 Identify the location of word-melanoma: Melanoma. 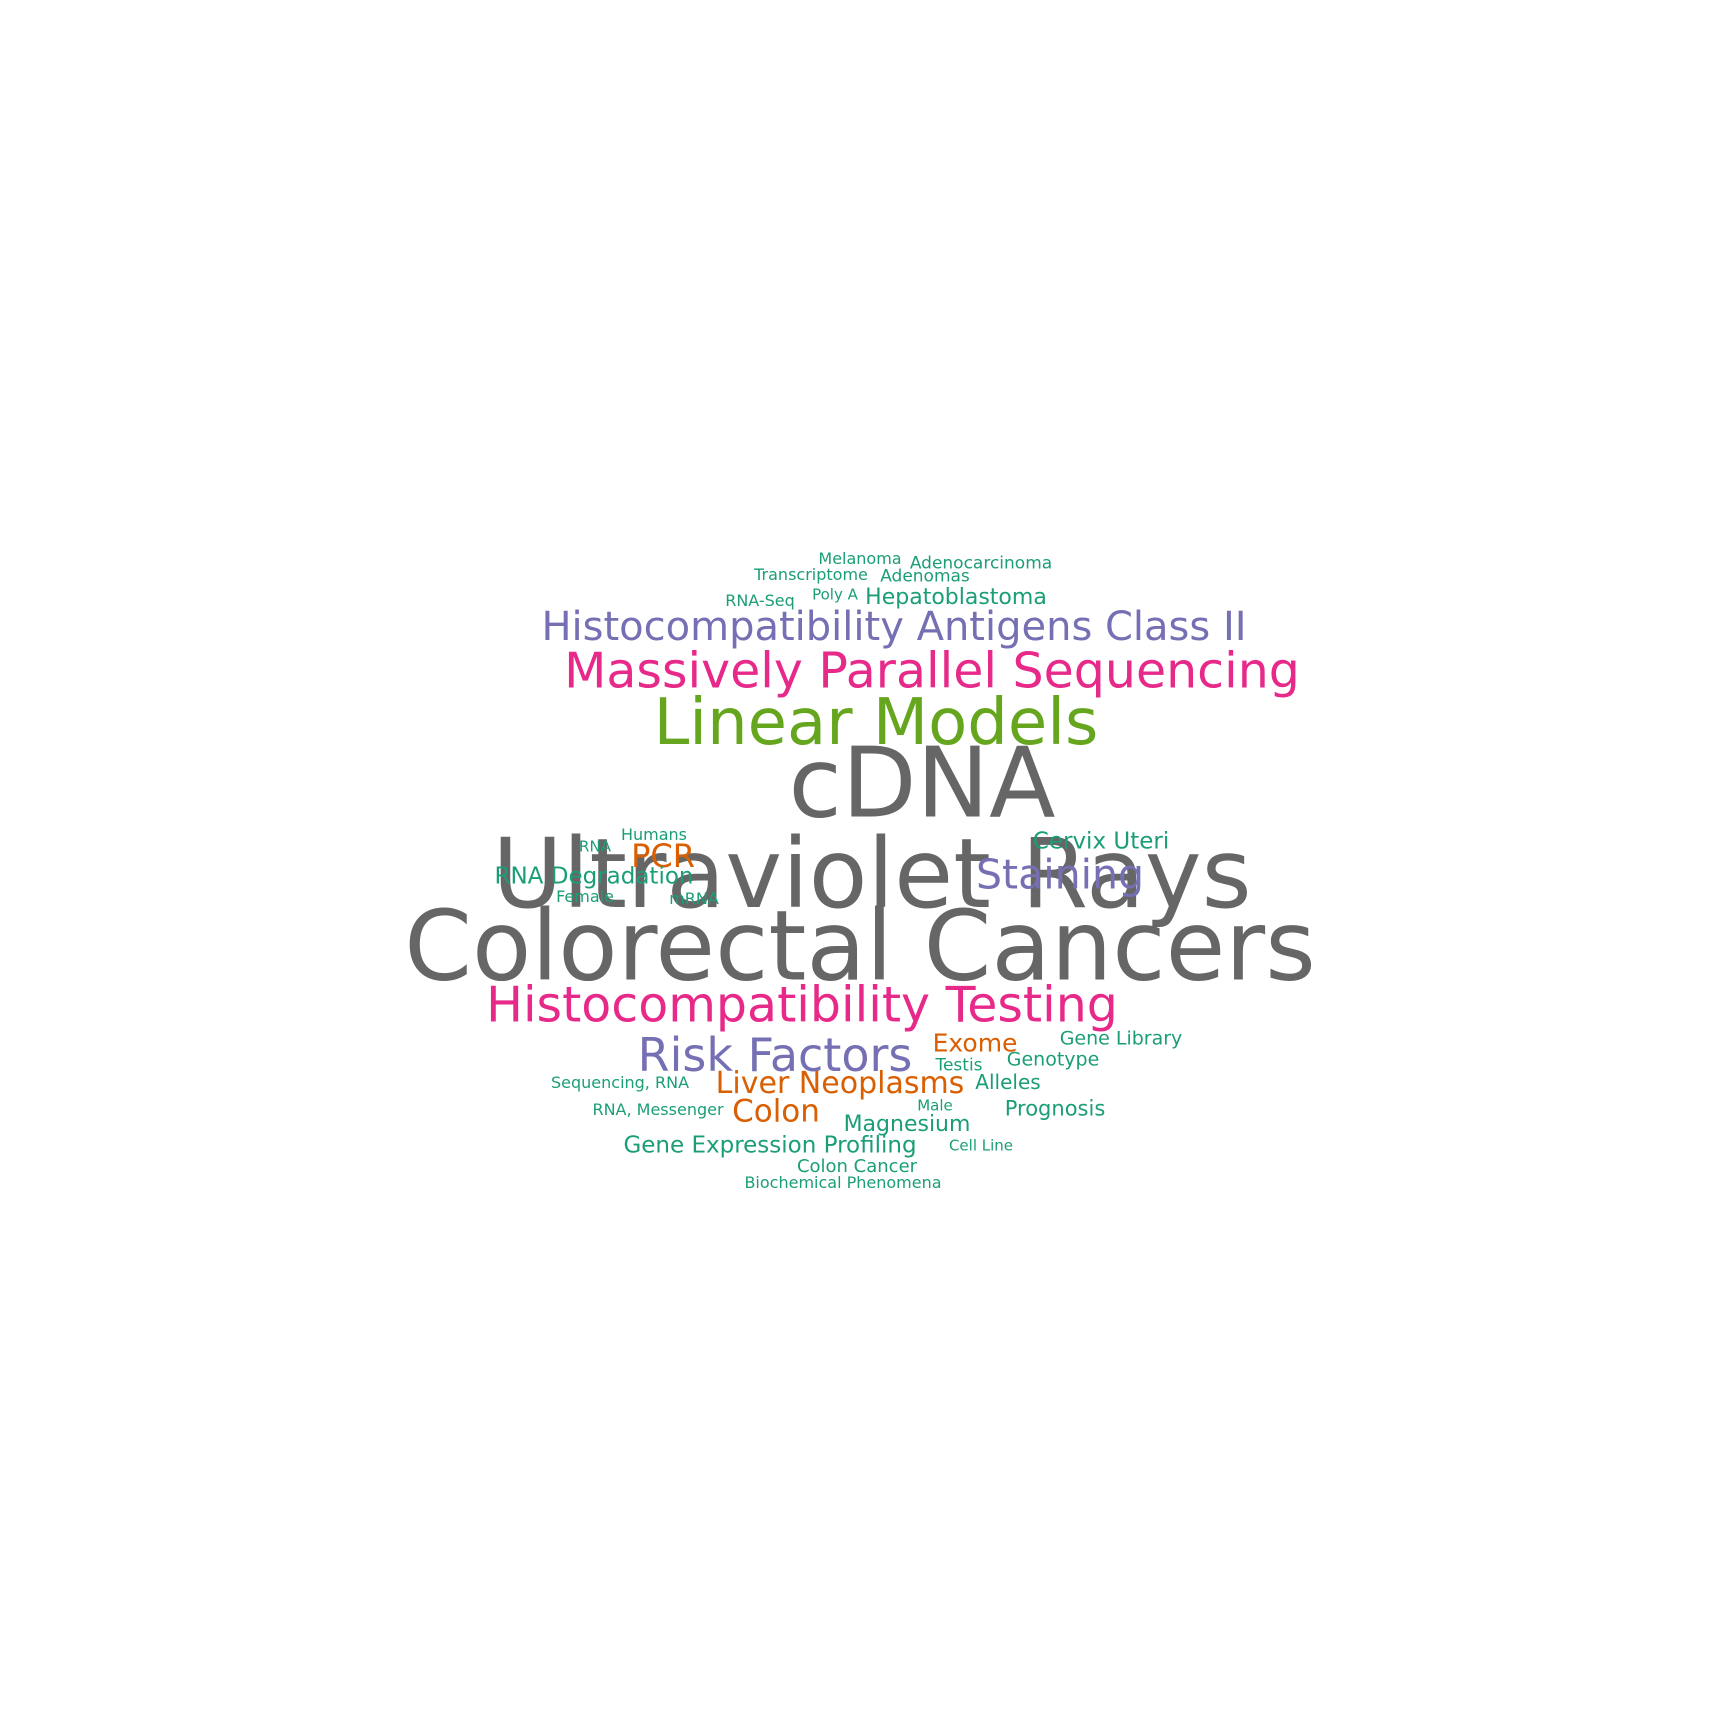
(860, 558).